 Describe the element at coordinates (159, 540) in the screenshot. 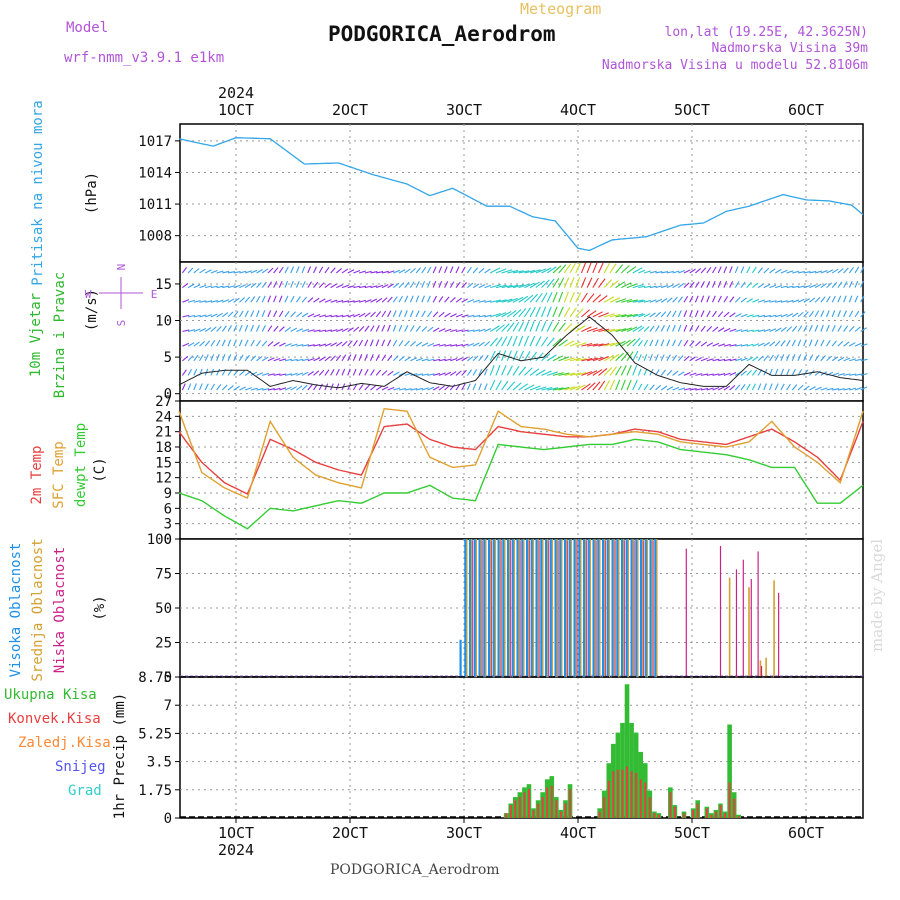

I see `ytick-label-cloud-0: 100` at that location.